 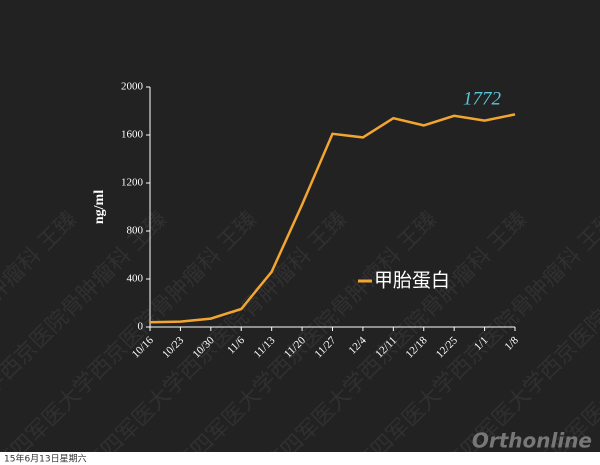 I want to click on data-label: 1772, so click(x=482, y=99).